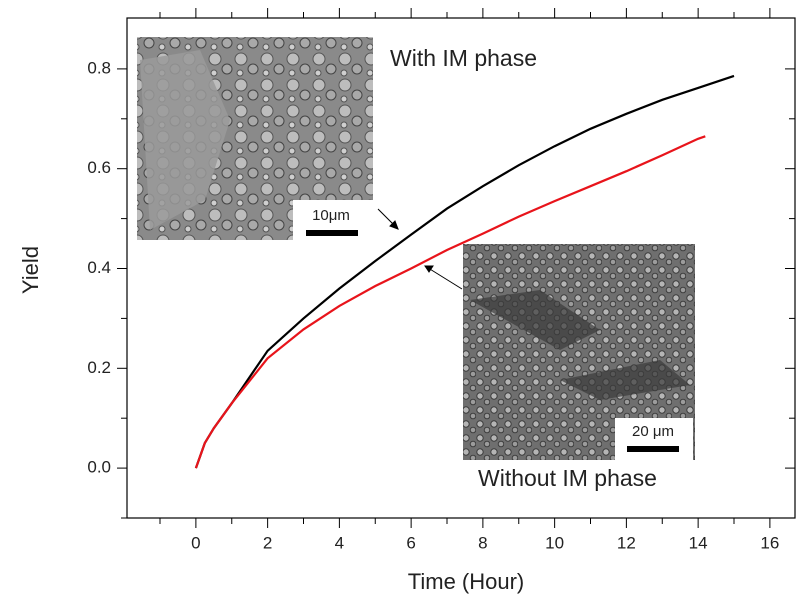  Describe the element at coordinates (410, 542) in the screenshot. I see `x-tick-label: 6` at that location.